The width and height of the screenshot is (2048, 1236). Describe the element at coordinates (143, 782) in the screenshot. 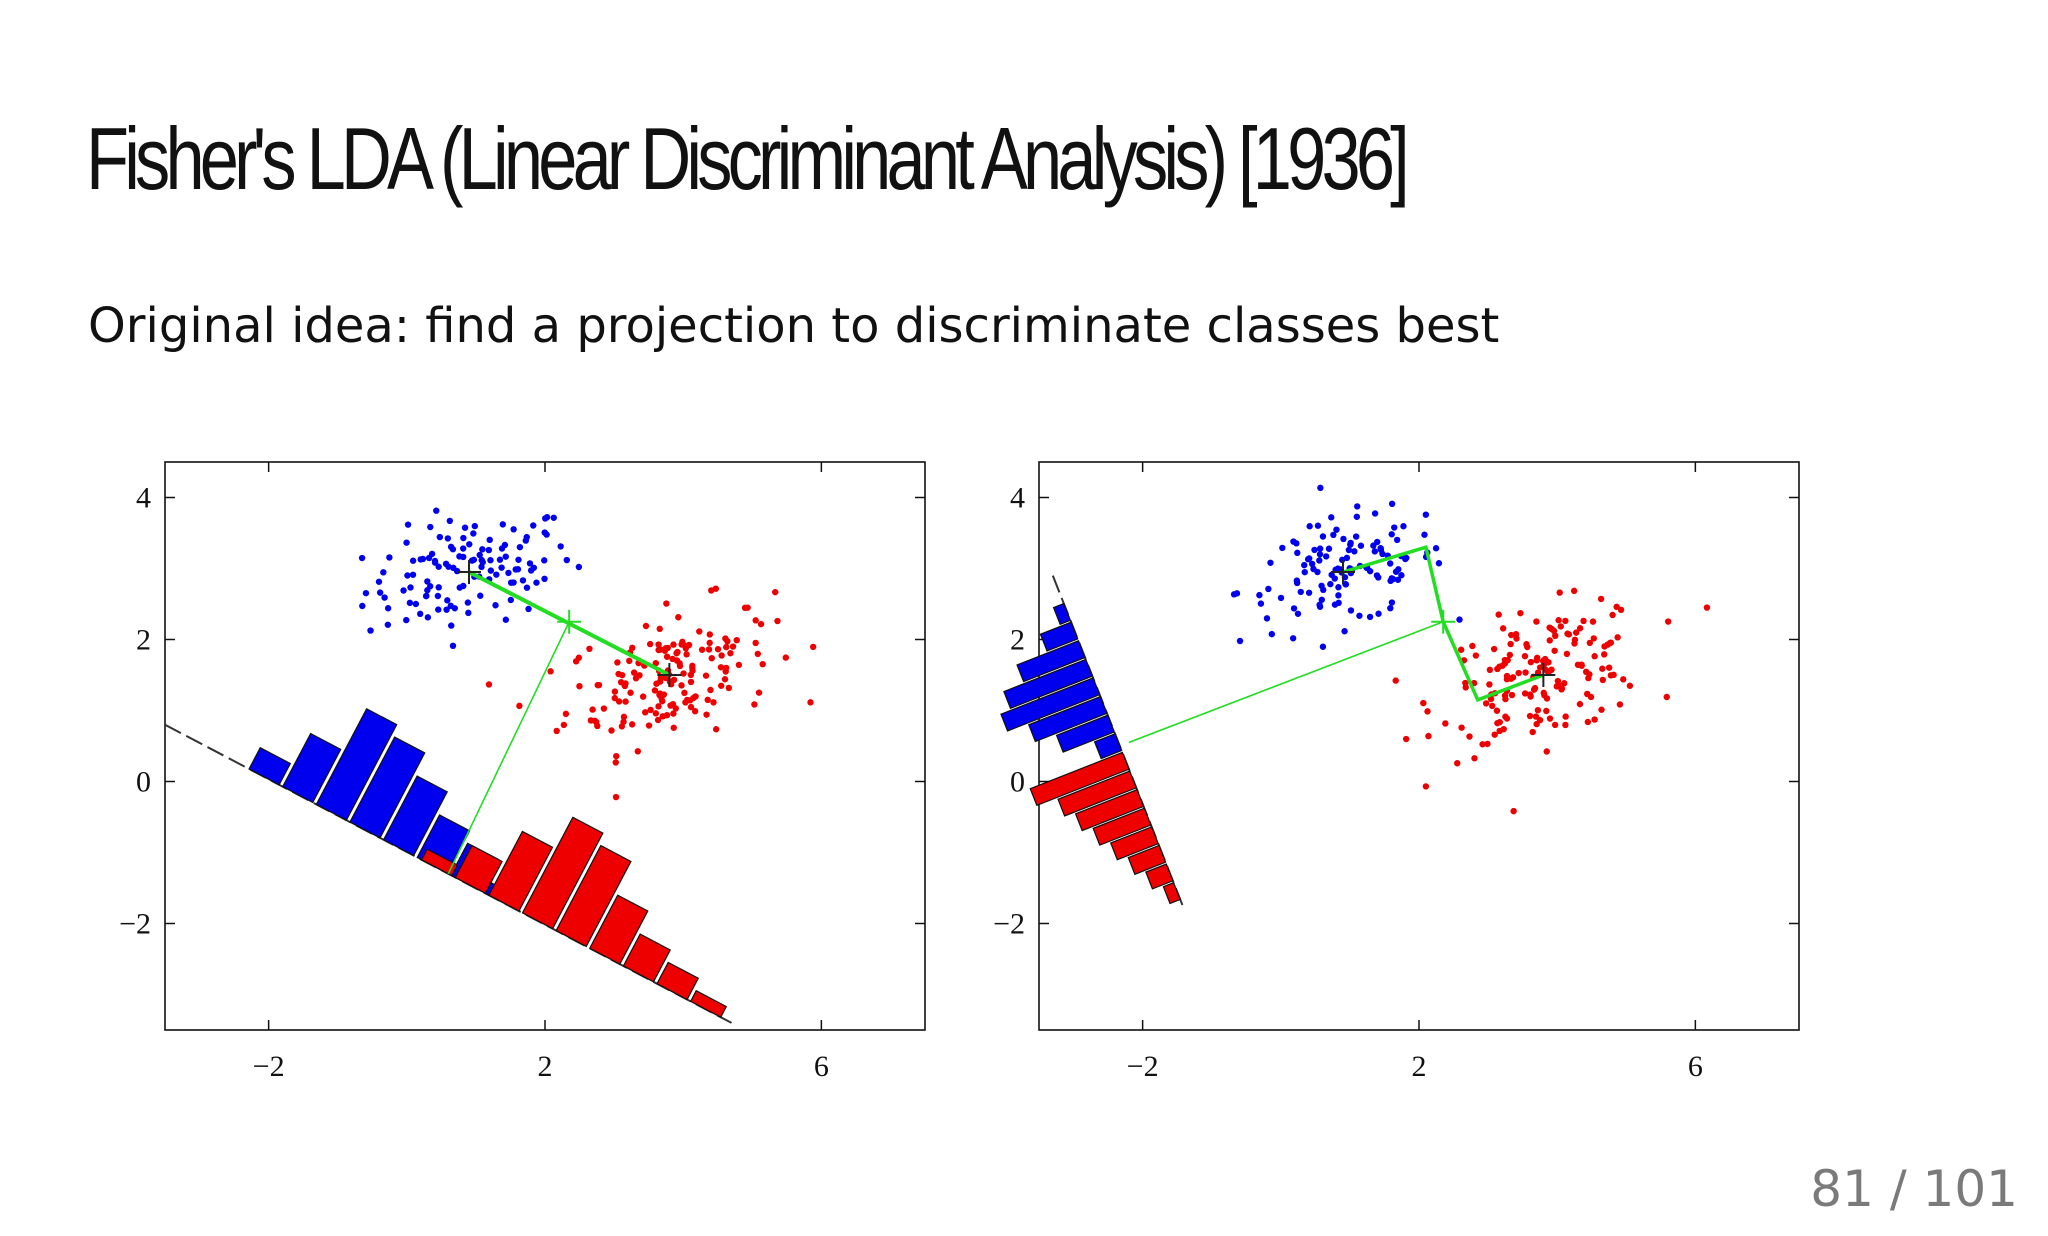

I see `y-tick-label: 0` at that location.